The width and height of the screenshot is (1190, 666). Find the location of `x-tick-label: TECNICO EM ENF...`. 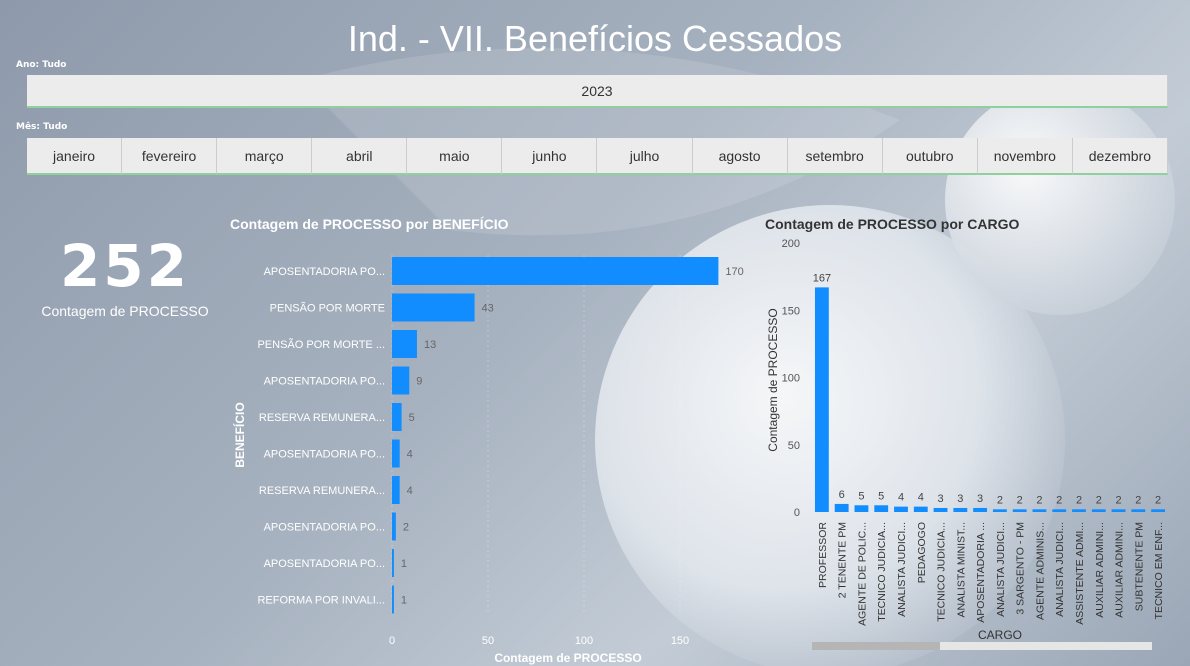

x-tick-label: TECNICO EM ENF... is located at coordinates (1159, 570).